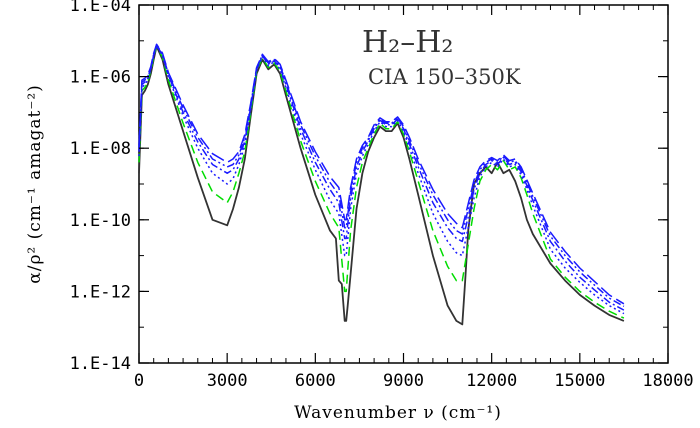 The image size is (700, 428). Describe the element at coordinates (444, 77) in the screenshot. I see `chart-subtitle: CIA 150–350K` at that location.